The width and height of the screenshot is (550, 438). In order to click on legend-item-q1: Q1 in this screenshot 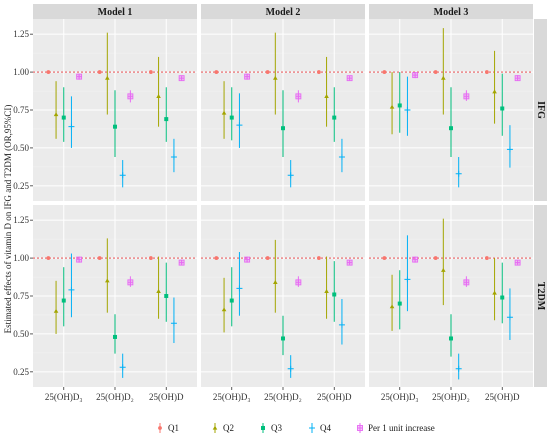, I will do `click(168, 428)`.